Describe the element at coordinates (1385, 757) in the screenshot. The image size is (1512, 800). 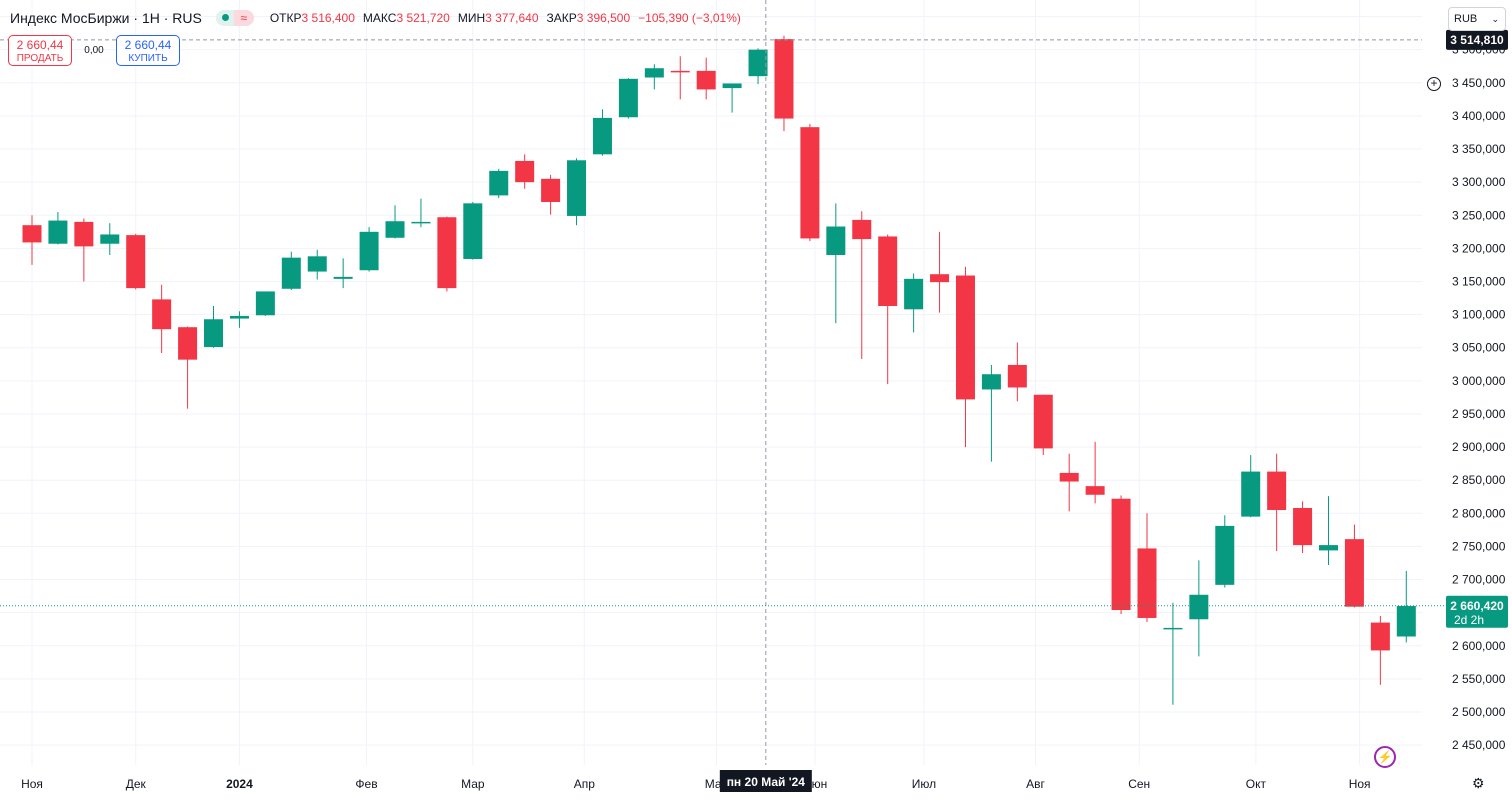
I see `lightning-icon: ⚡` at that location.